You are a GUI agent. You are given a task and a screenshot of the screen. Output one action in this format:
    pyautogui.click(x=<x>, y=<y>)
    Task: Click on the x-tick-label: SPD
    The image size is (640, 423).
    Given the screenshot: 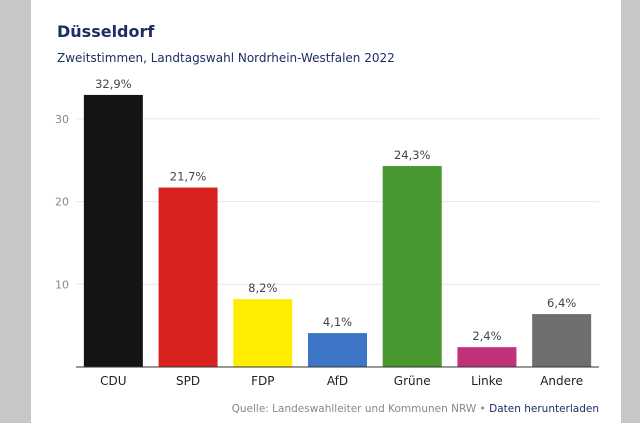 What is the action you would take?
    pyautogui.click(x=188, y=381)
    